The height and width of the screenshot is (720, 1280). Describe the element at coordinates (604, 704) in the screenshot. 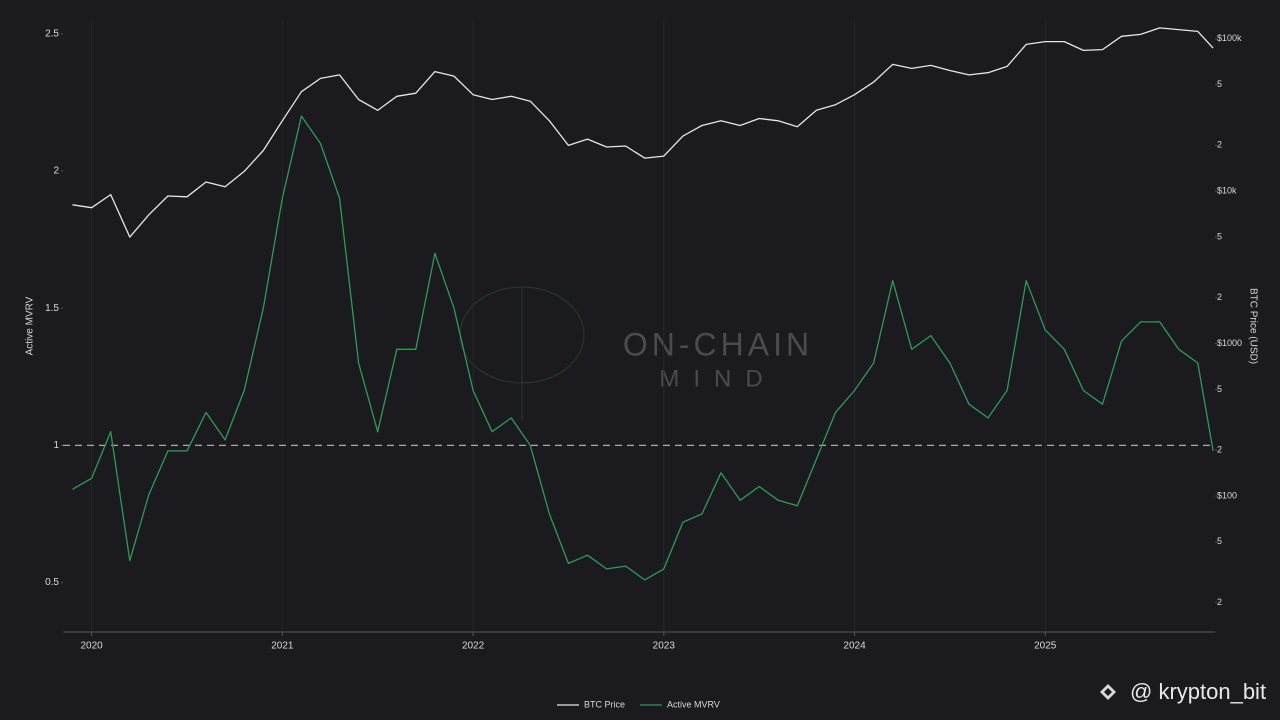

I see `legend-label: BTC Price` at that location.